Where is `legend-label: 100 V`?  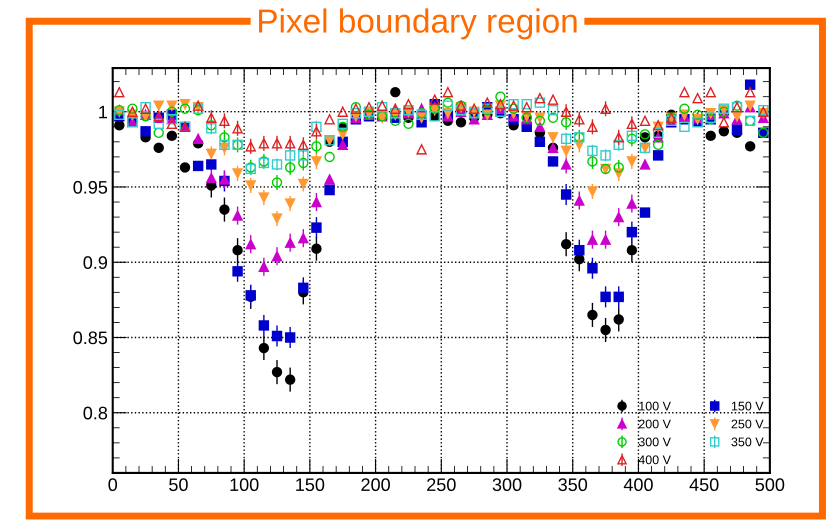 legend-label: 100 V is located at coordinates (655, 406).